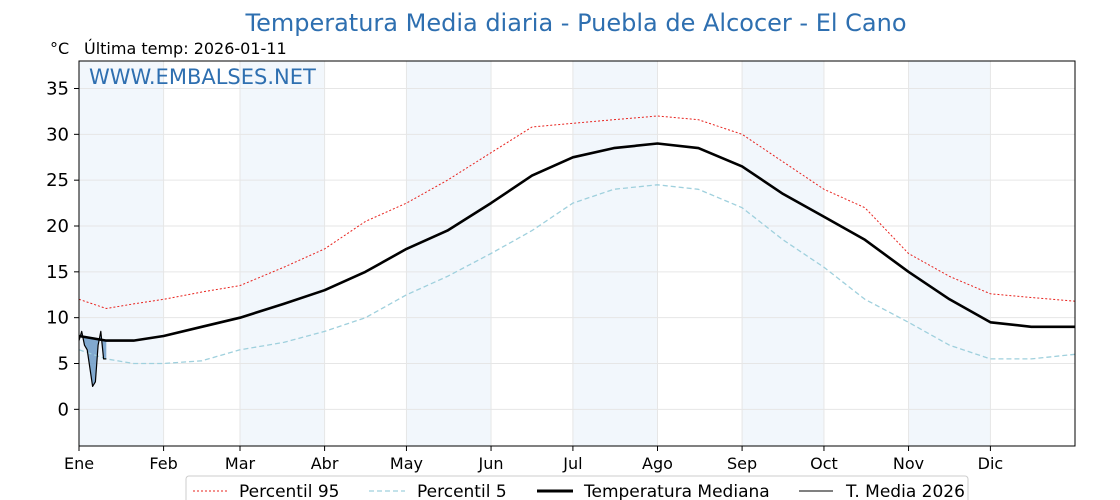 The height and width of the screenshot is (500, 1120). I want to click on y-tick-label-35: 35, so click(57, 89).